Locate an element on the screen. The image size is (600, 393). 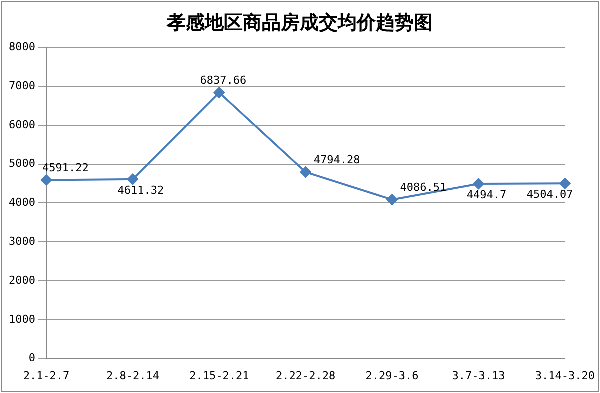
data-label: 4504.07 is located at coordinates (550, 194).